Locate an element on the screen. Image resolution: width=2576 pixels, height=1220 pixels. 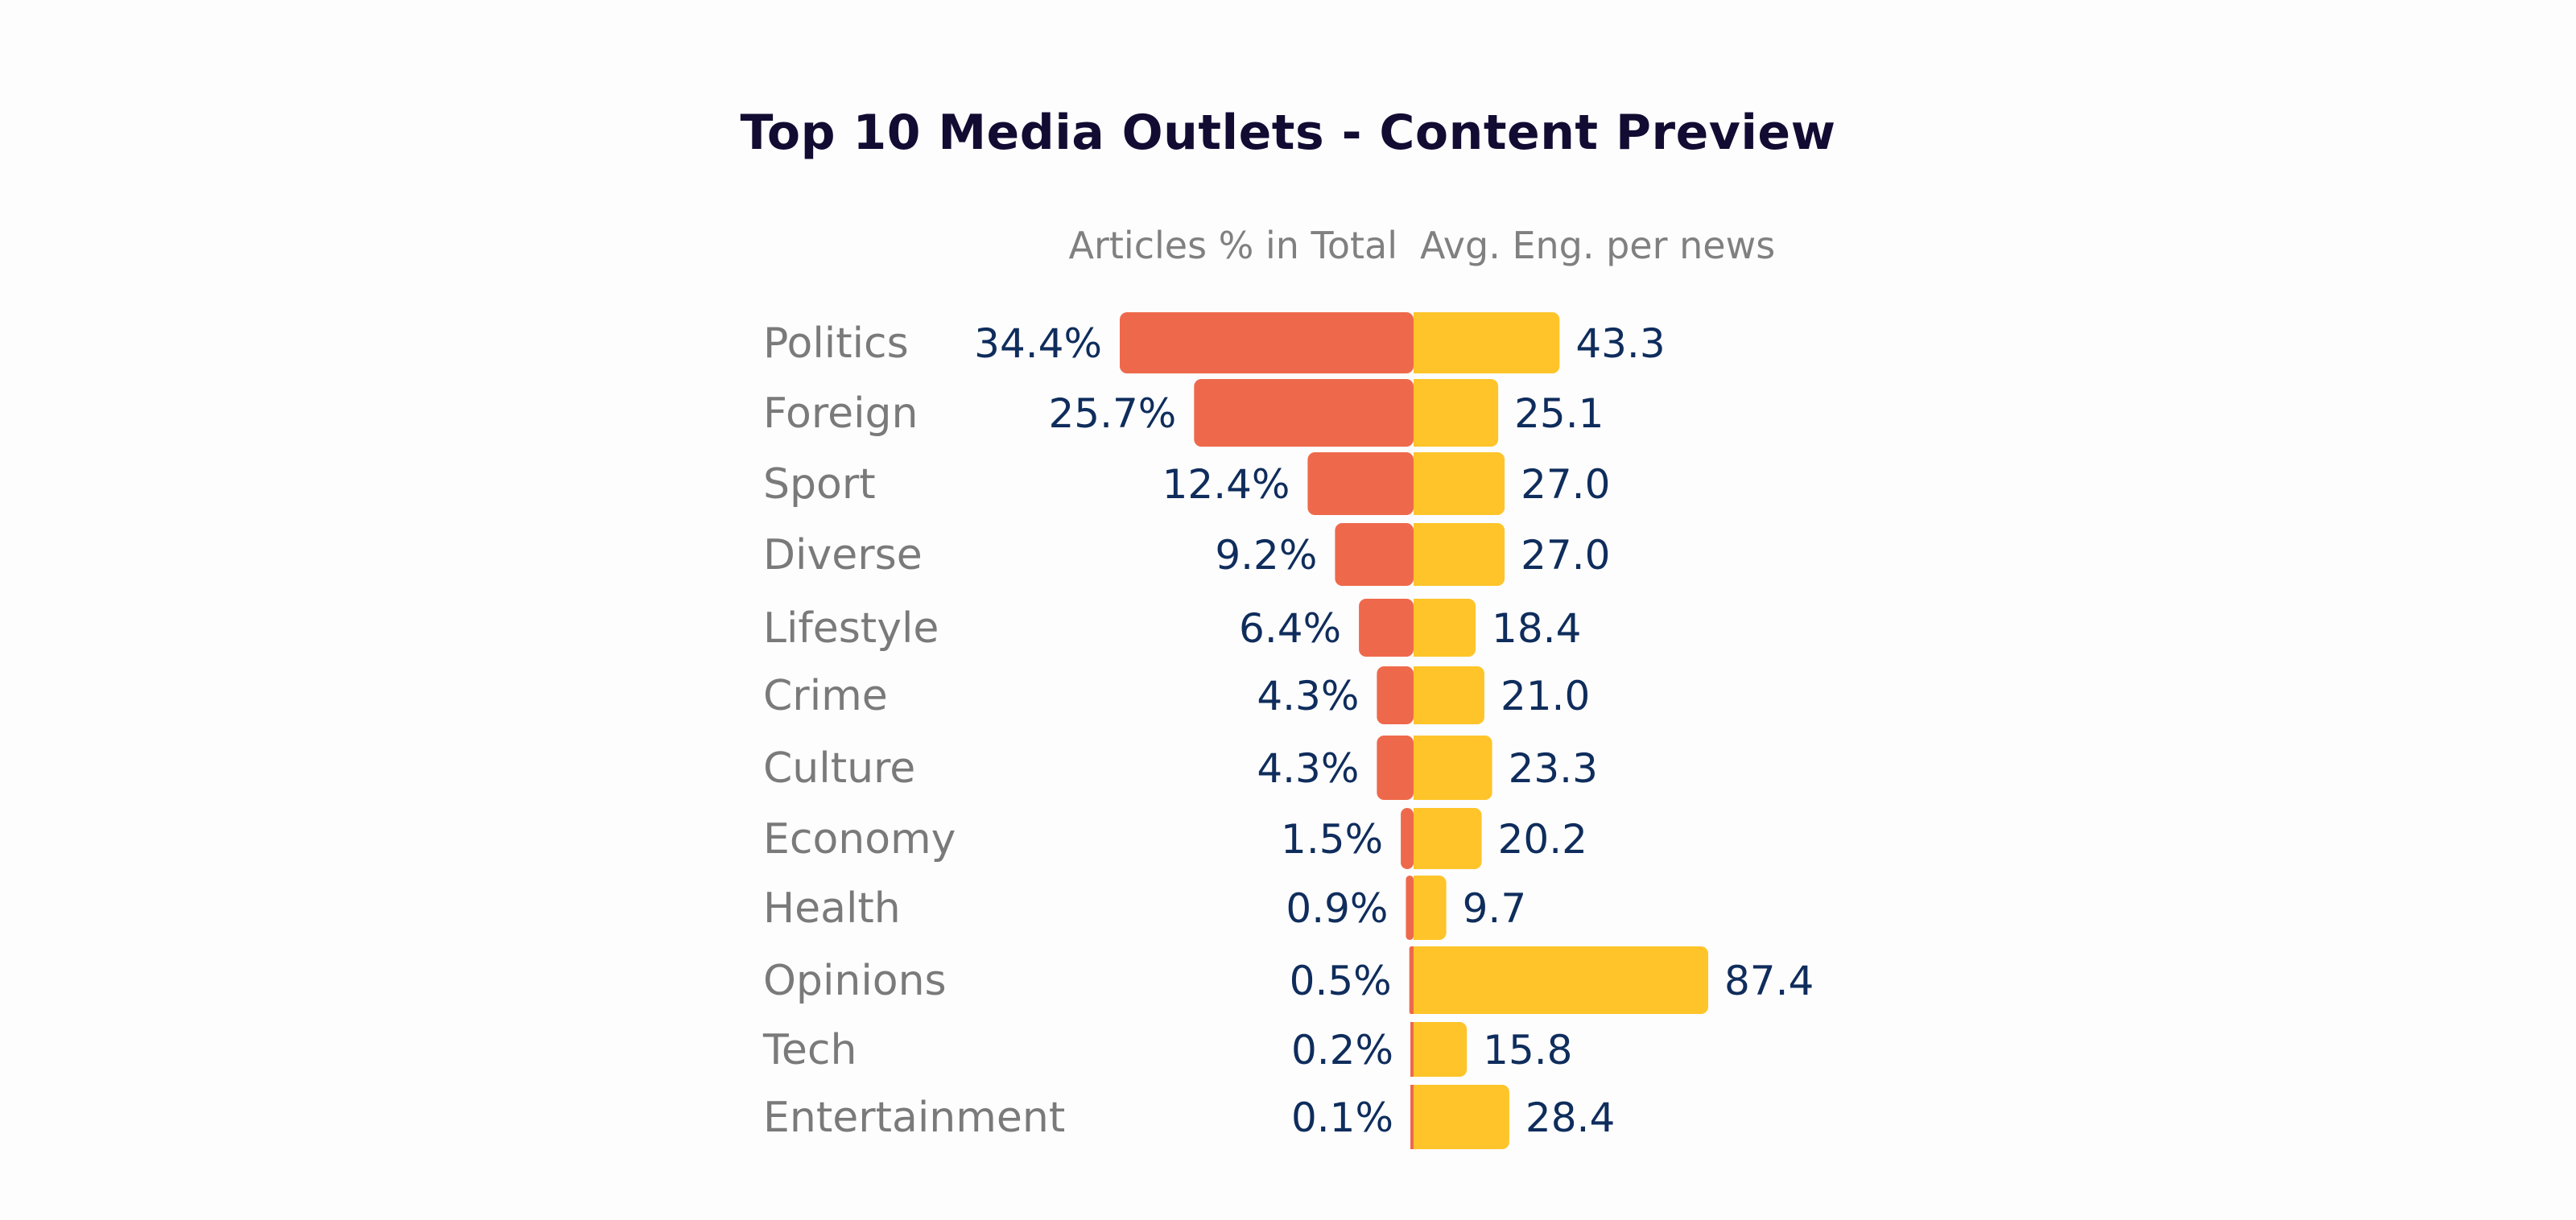
articles-value-label: 0.5% is located at coordinates (1341, 981).